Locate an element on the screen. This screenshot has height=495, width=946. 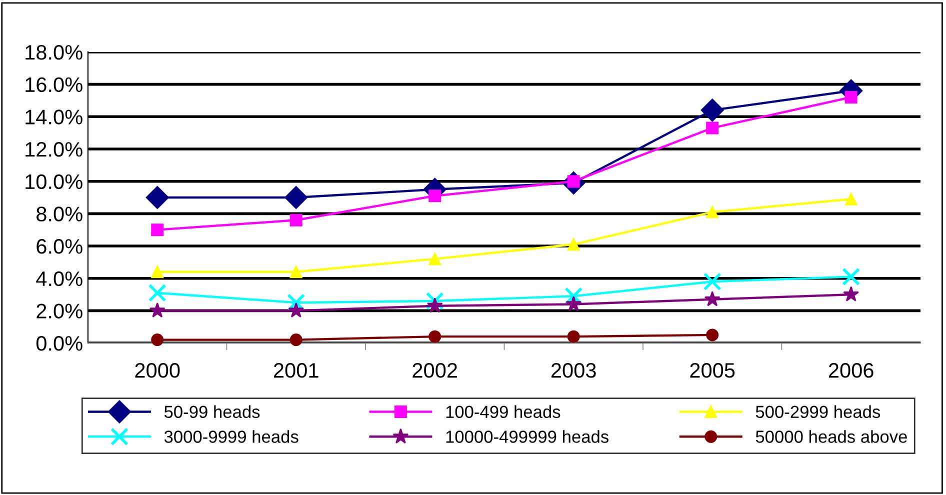
legend-label: 500-2999 heads is located at coordinates (818, 411).